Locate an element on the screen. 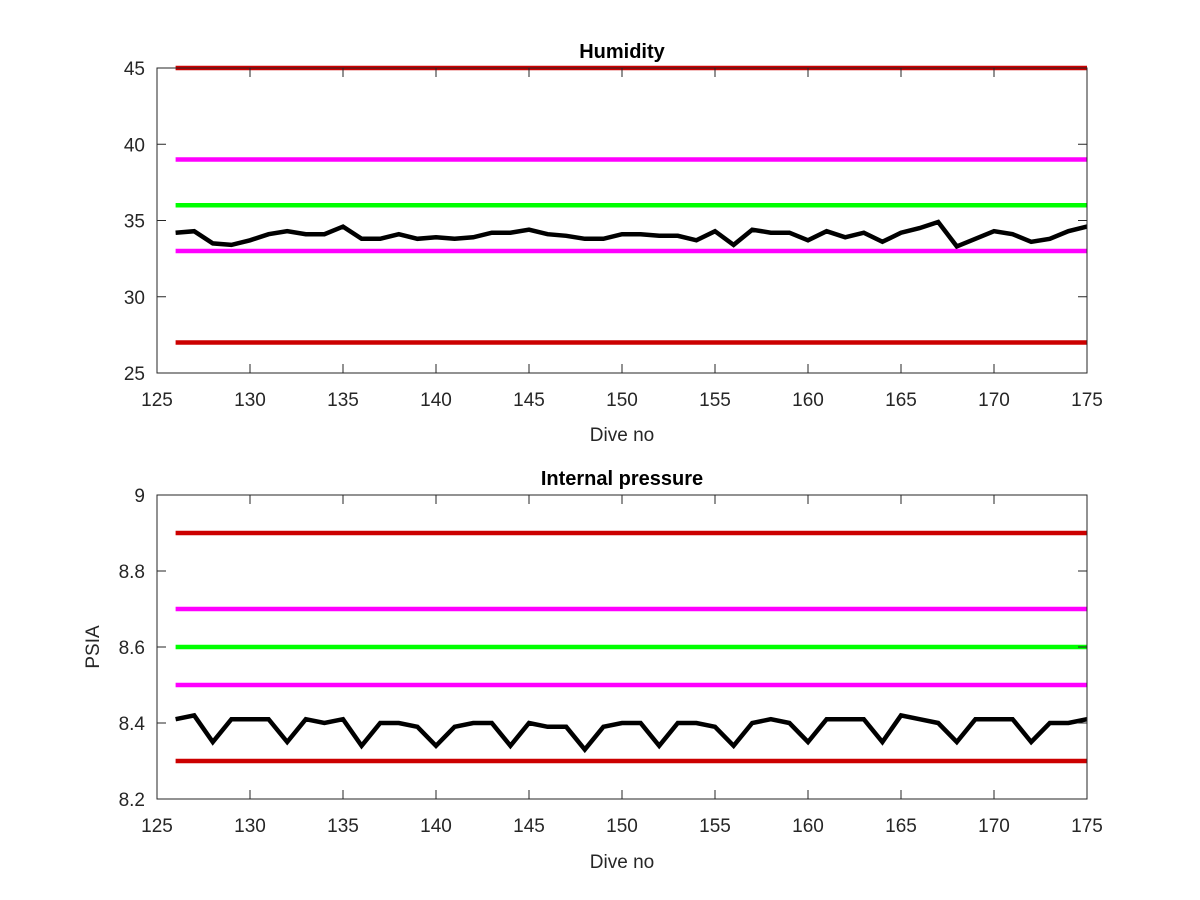 The width and height of the screenshot is (1200, 900). pressure-x-label: Dive no is located at coordinates (622, 862).